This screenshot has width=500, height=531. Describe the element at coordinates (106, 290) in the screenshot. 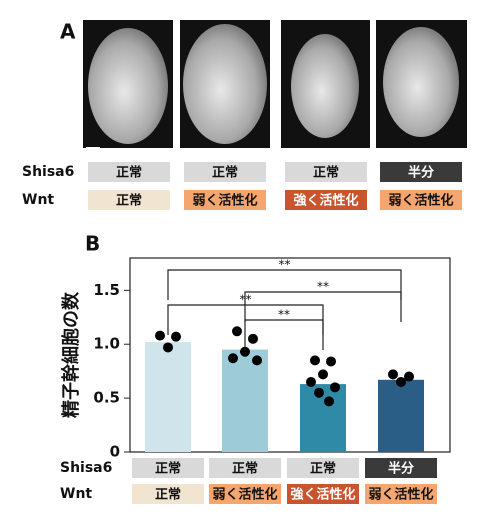

I see `y-tick-label: 1.5` at that location.